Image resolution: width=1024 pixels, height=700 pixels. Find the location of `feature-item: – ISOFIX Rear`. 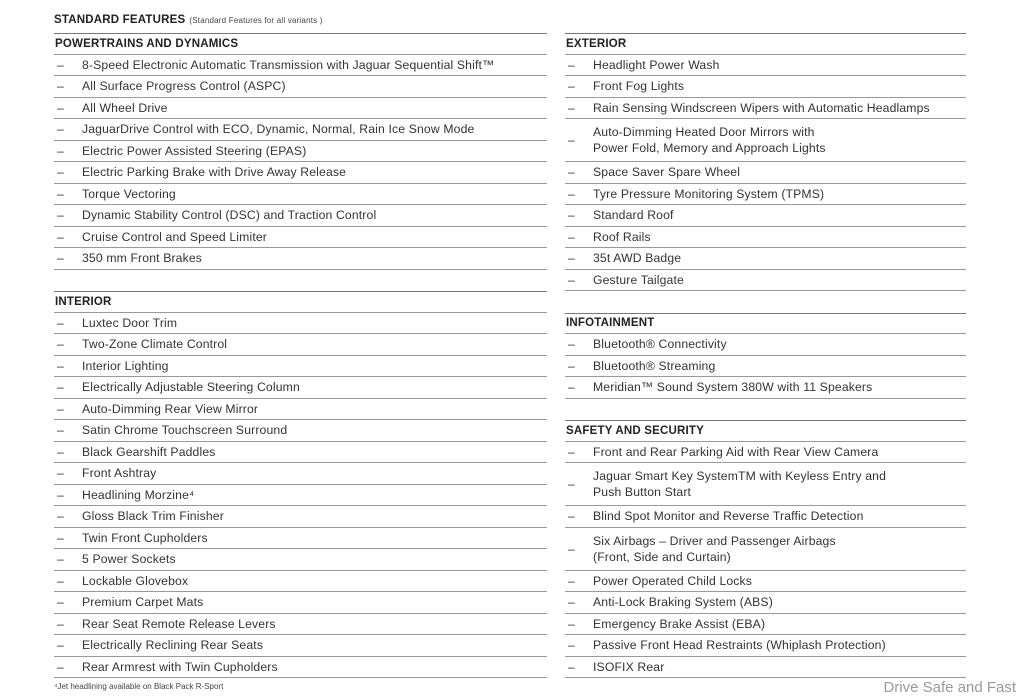

feature-item: – ISOFIX Rear is located at coordinates (765, 667).